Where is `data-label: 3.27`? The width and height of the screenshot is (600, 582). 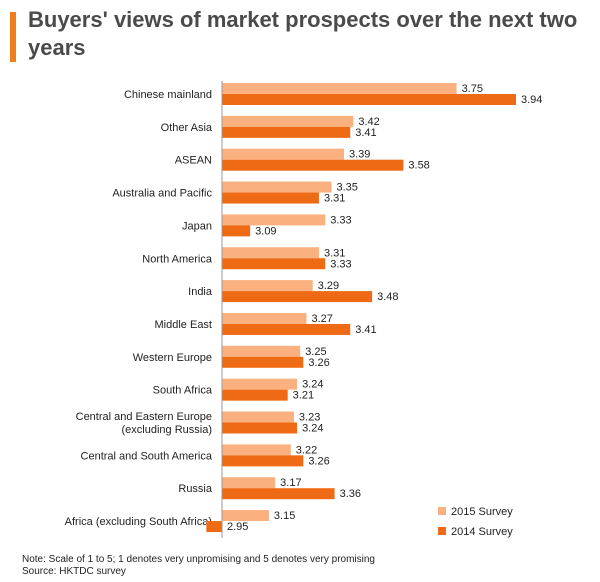
data-label: 3.27 is located at coordinates (321, 319).